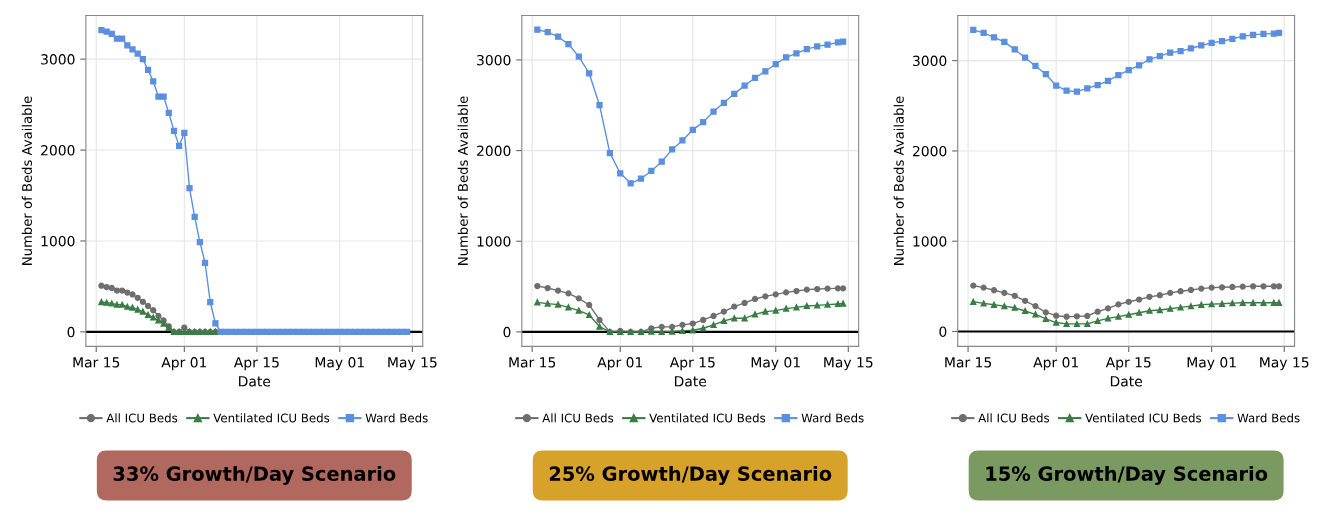 This screenshot has width=1321, height=517. Describe the element at coordinates (1127, 475) in the screenshot. I see `text: 15% Growth/Day Scenario` at that location.